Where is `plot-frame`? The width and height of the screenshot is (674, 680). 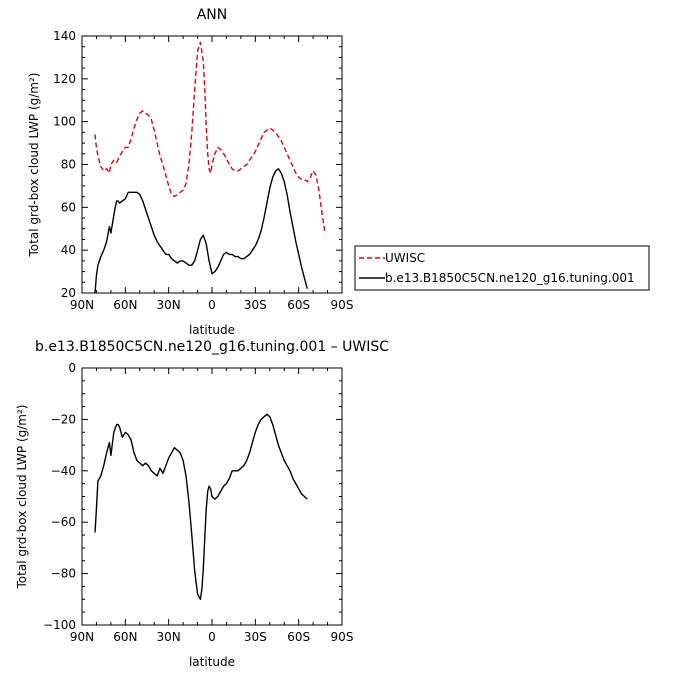
plot-frame is located at coordinates (212, 164).